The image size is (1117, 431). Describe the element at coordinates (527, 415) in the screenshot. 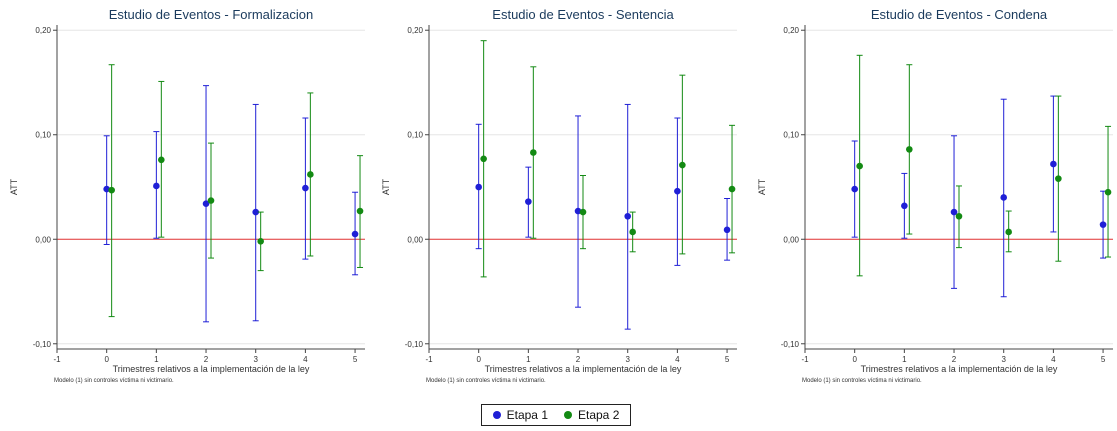

I see `legend-label-etapa1: Etapa 1` at that location.